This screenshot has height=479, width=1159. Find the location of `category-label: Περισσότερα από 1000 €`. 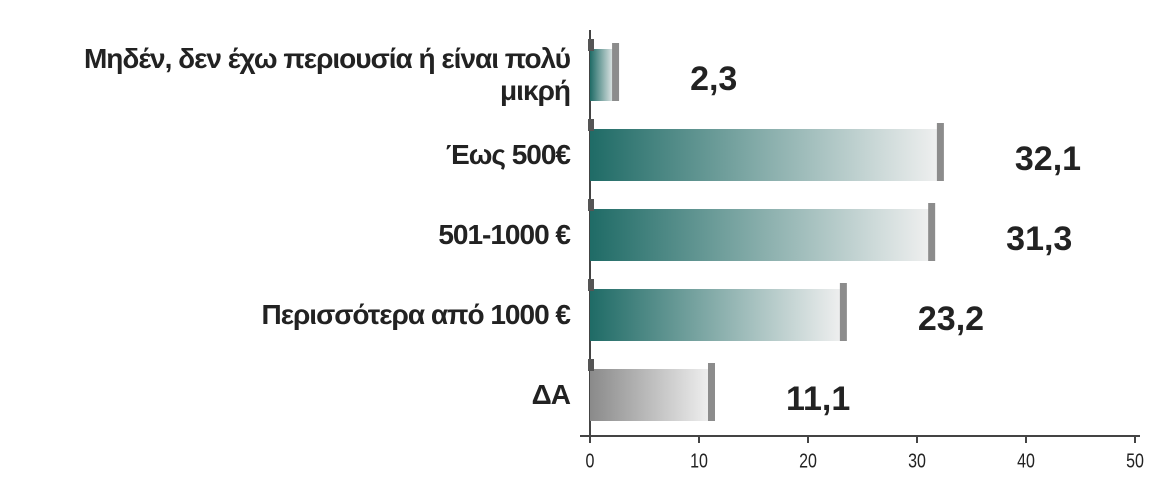

category-label: Περισσότερα από 1000 € is located at coordinates (416, 314).